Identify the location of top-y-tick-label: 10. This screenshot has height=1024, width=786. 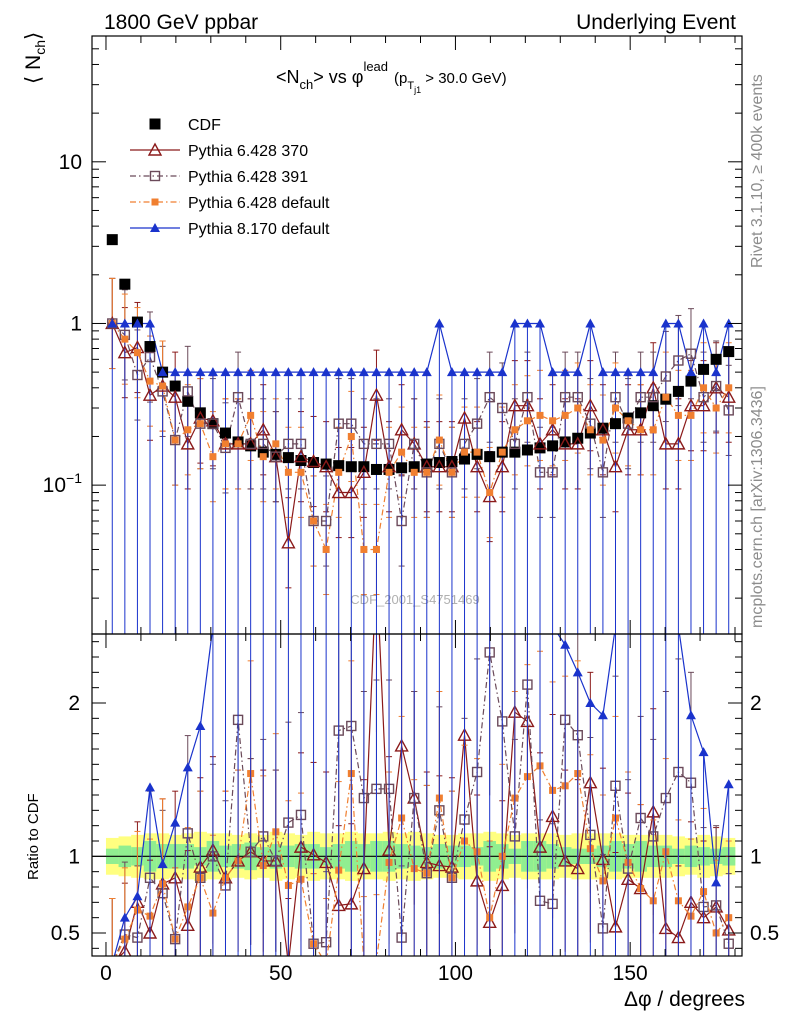
(70, 162).